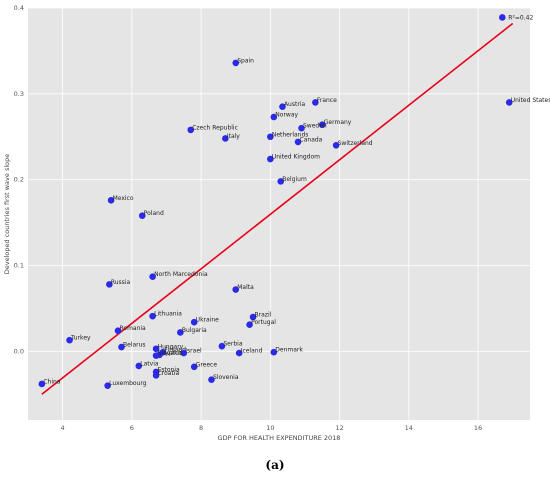  Describe the element at coordinates (19, 94) in the screenshot. I see `y-tick-label: 0.3` at that location.